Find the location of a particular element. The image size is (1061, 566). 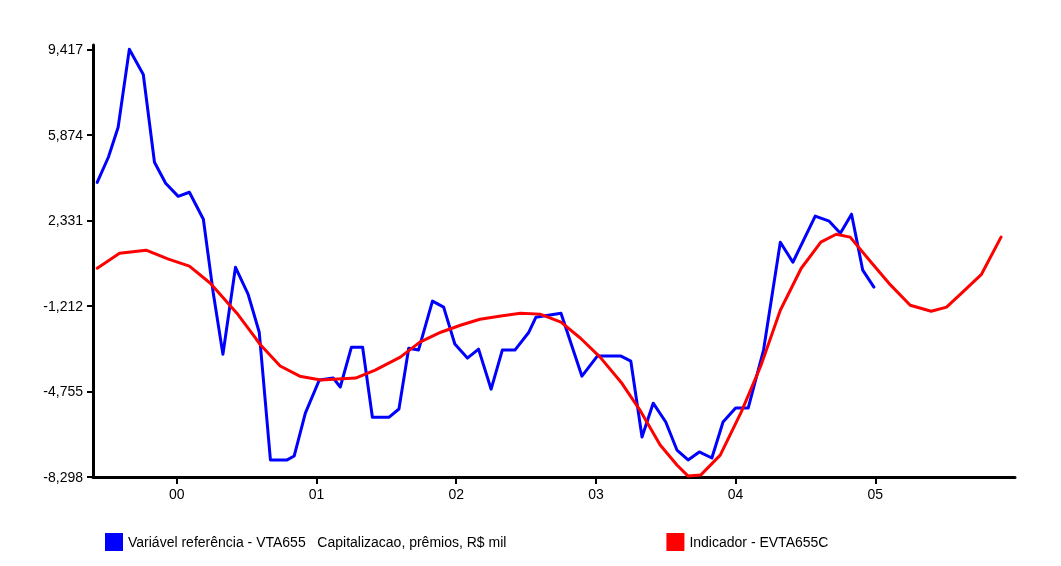

legend-label: Variável referência - VTA655 Capitalizacao, prêmios, R$ mil is located at coordinates (317, 542).